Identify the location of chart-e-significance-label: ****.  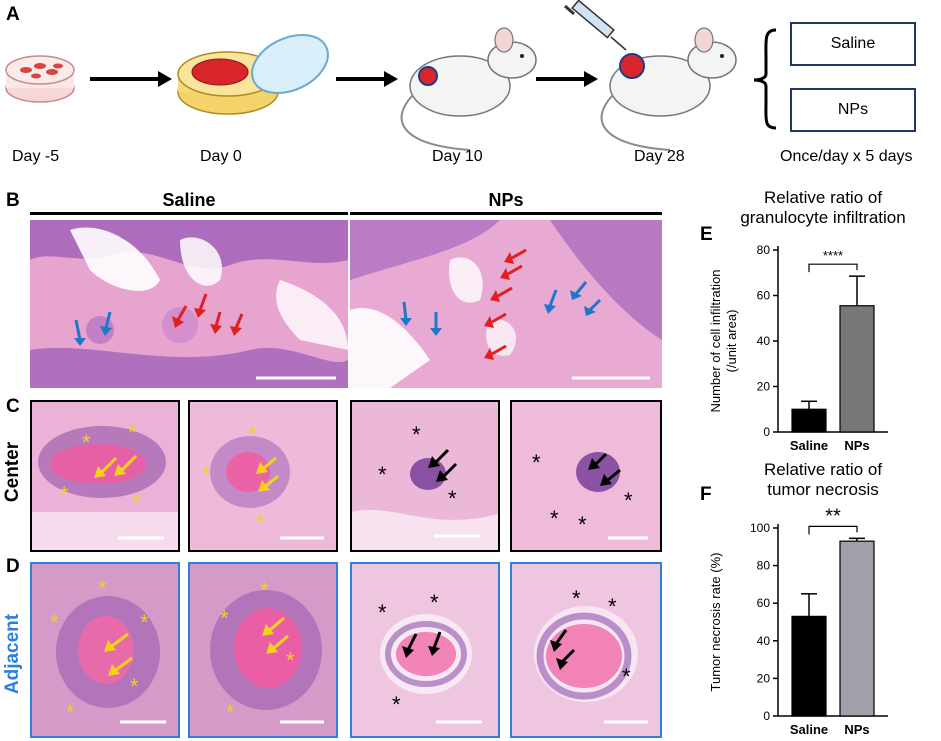
(833, 255).